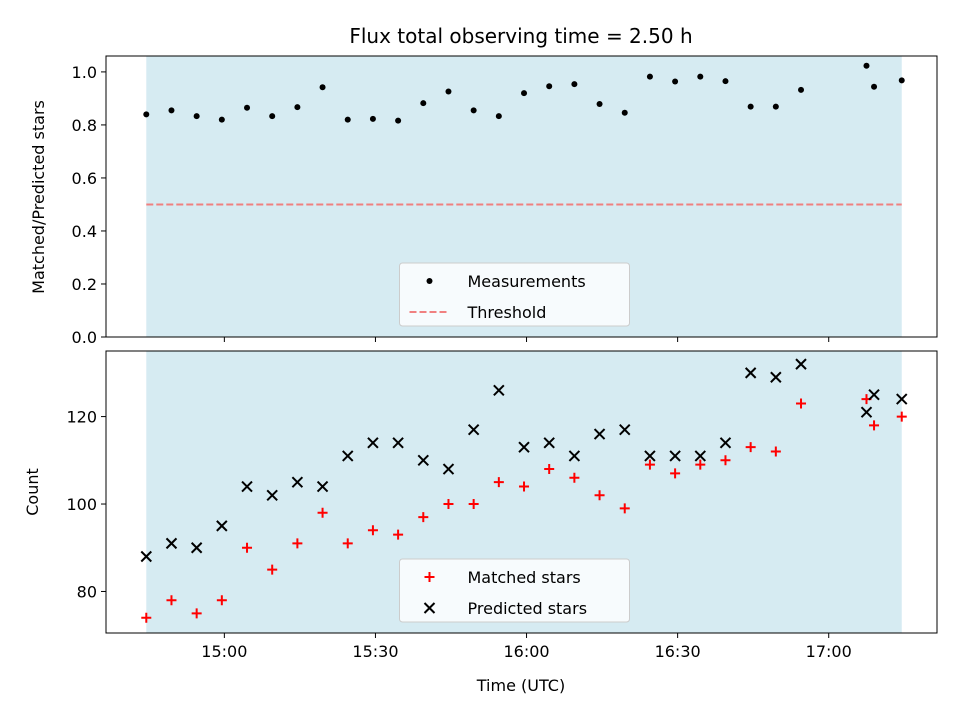 This screenshot has width=960, height=720. Describe the element at coordinates (32, 492) in the screenshot. I see `count-y-axis-label: Count` at that location.